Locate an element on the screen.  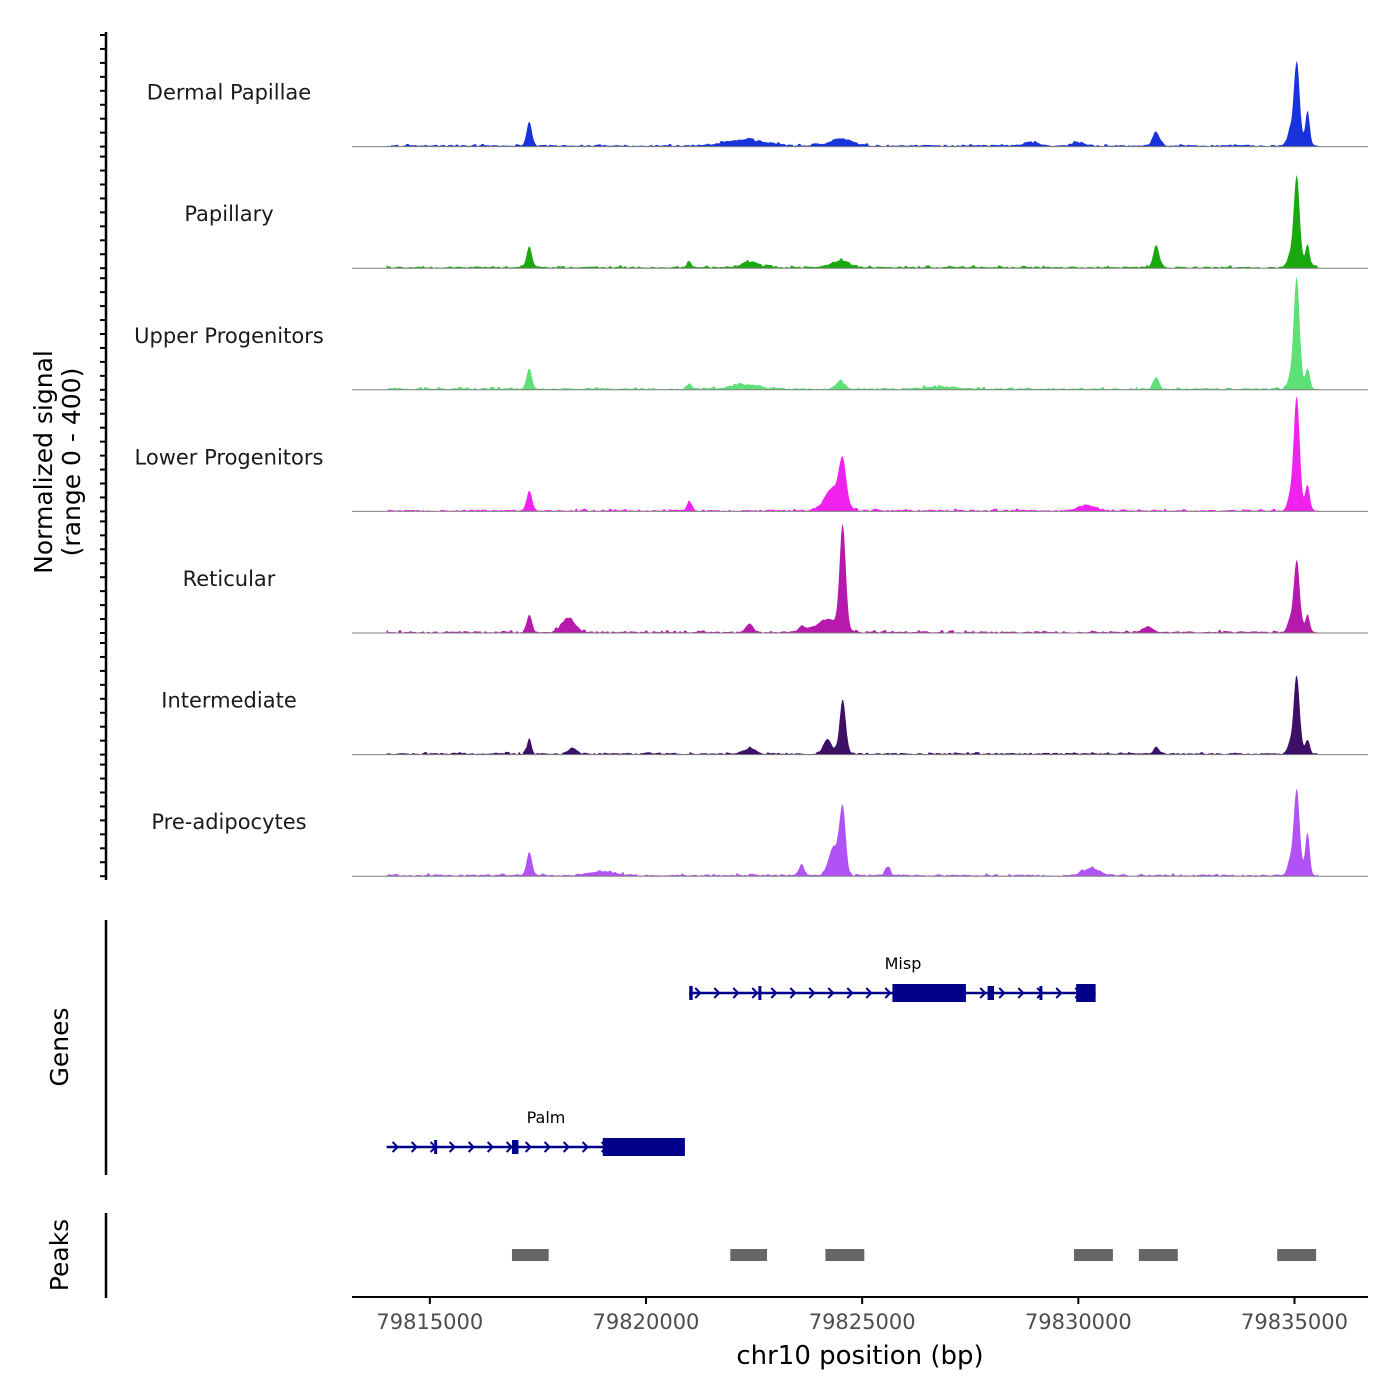
track-intermediate: Intermediate is located at coordinates (764, 715).